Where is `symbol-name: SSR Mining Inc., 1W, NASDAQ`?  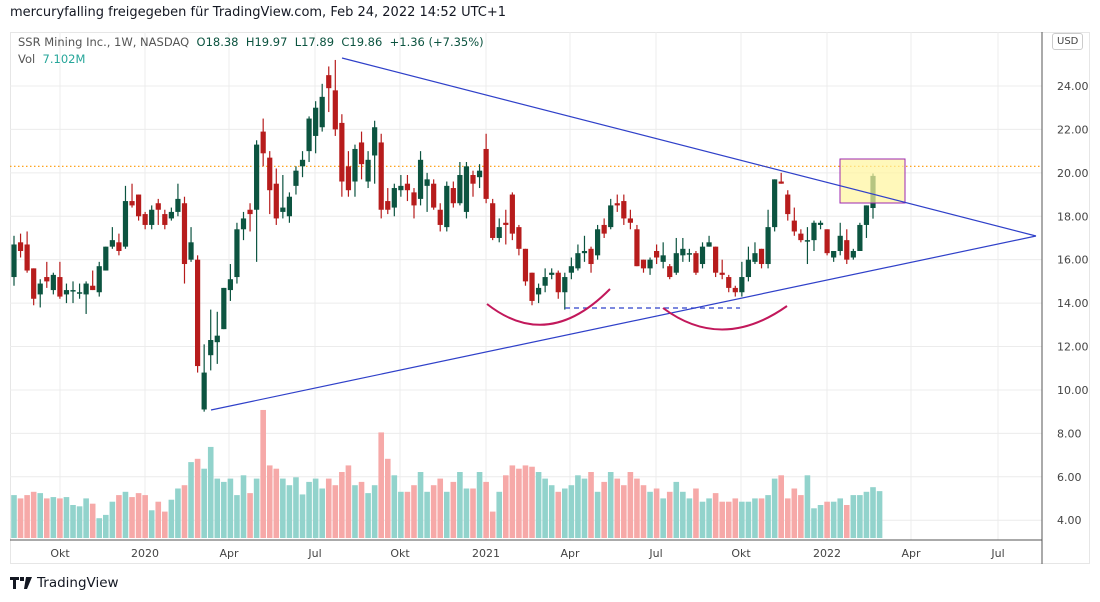 symbol-name: SSR Mining Inc., 1W, NASDAQ is located at coordinates (104, 42).